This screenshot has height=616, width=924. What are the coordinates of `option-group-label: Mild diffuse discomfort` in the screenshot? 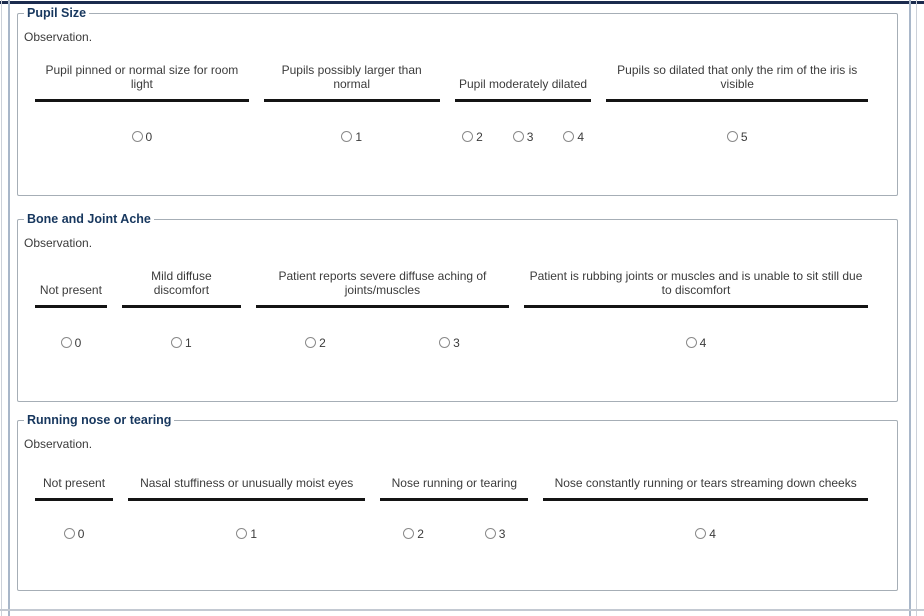 It's located at (181, 281).